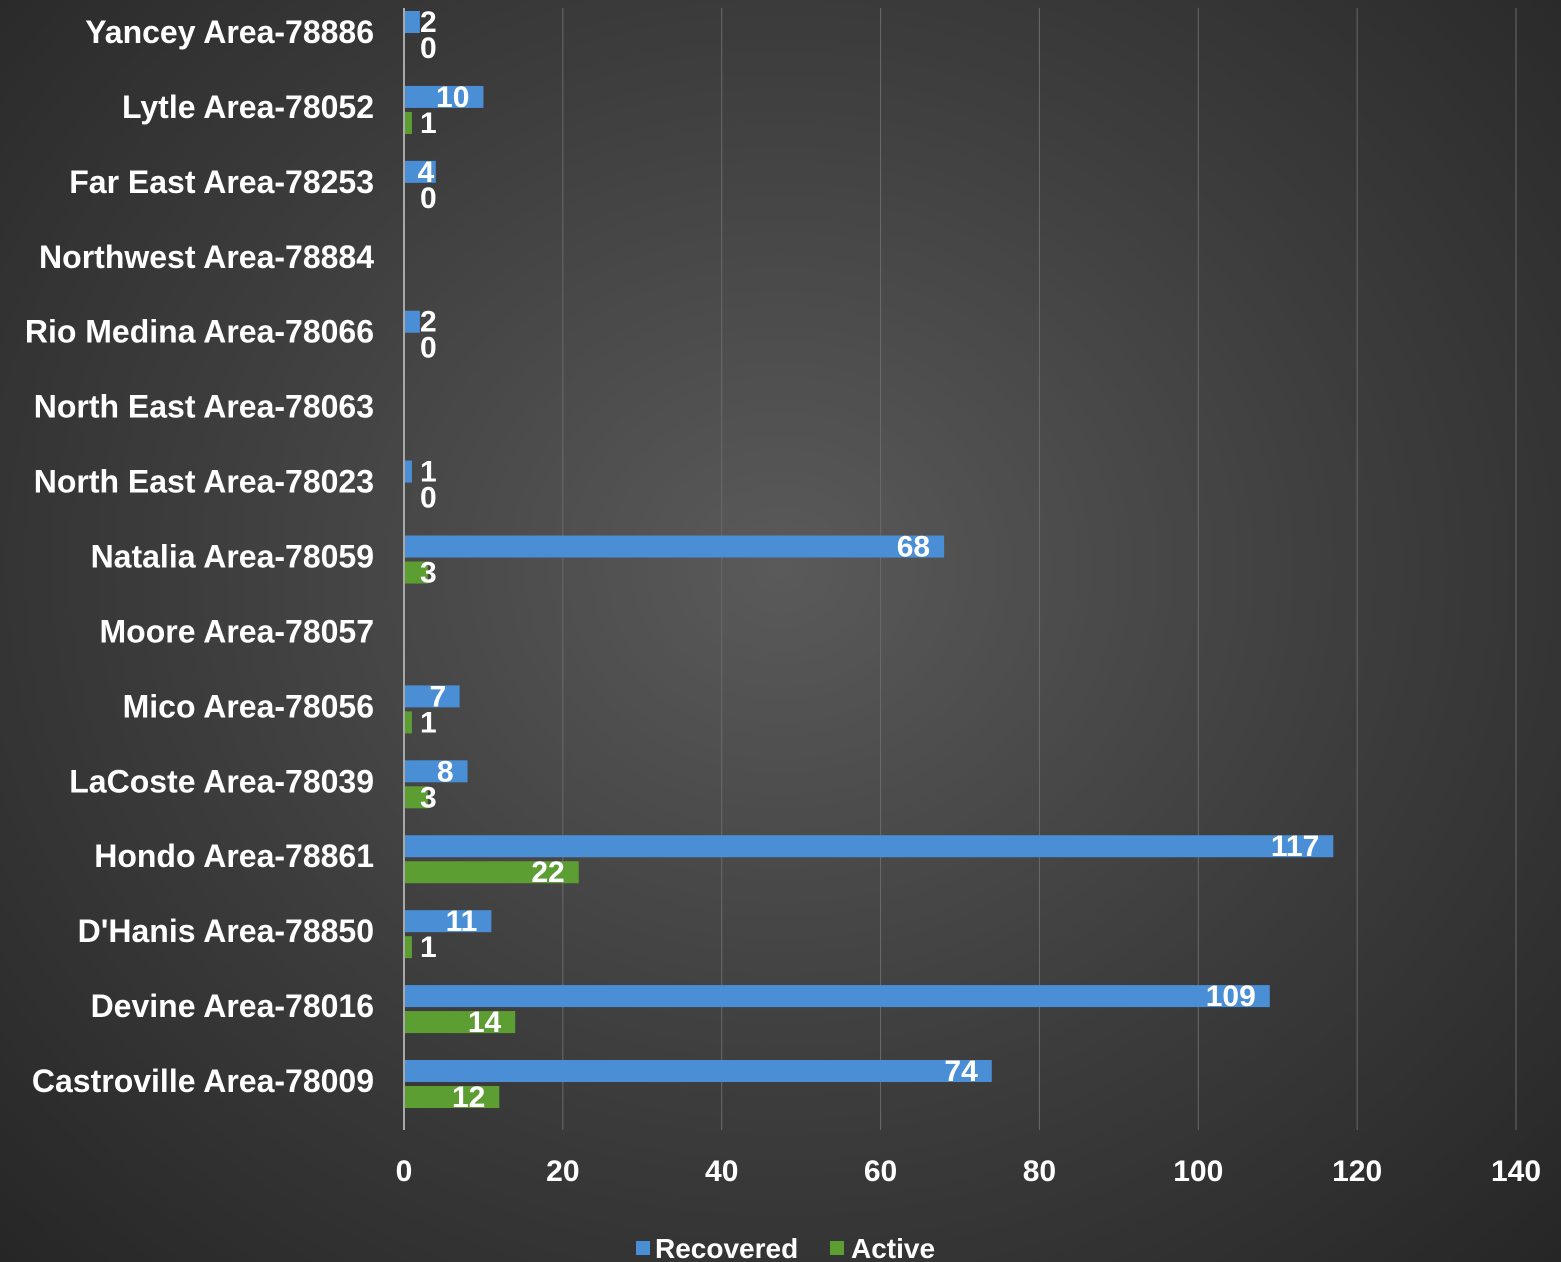  What do you see at coordinates (232, 1006) in the screenshot?
I see `category-label: Devine Area-78016` at bounding box center [232, 1006].